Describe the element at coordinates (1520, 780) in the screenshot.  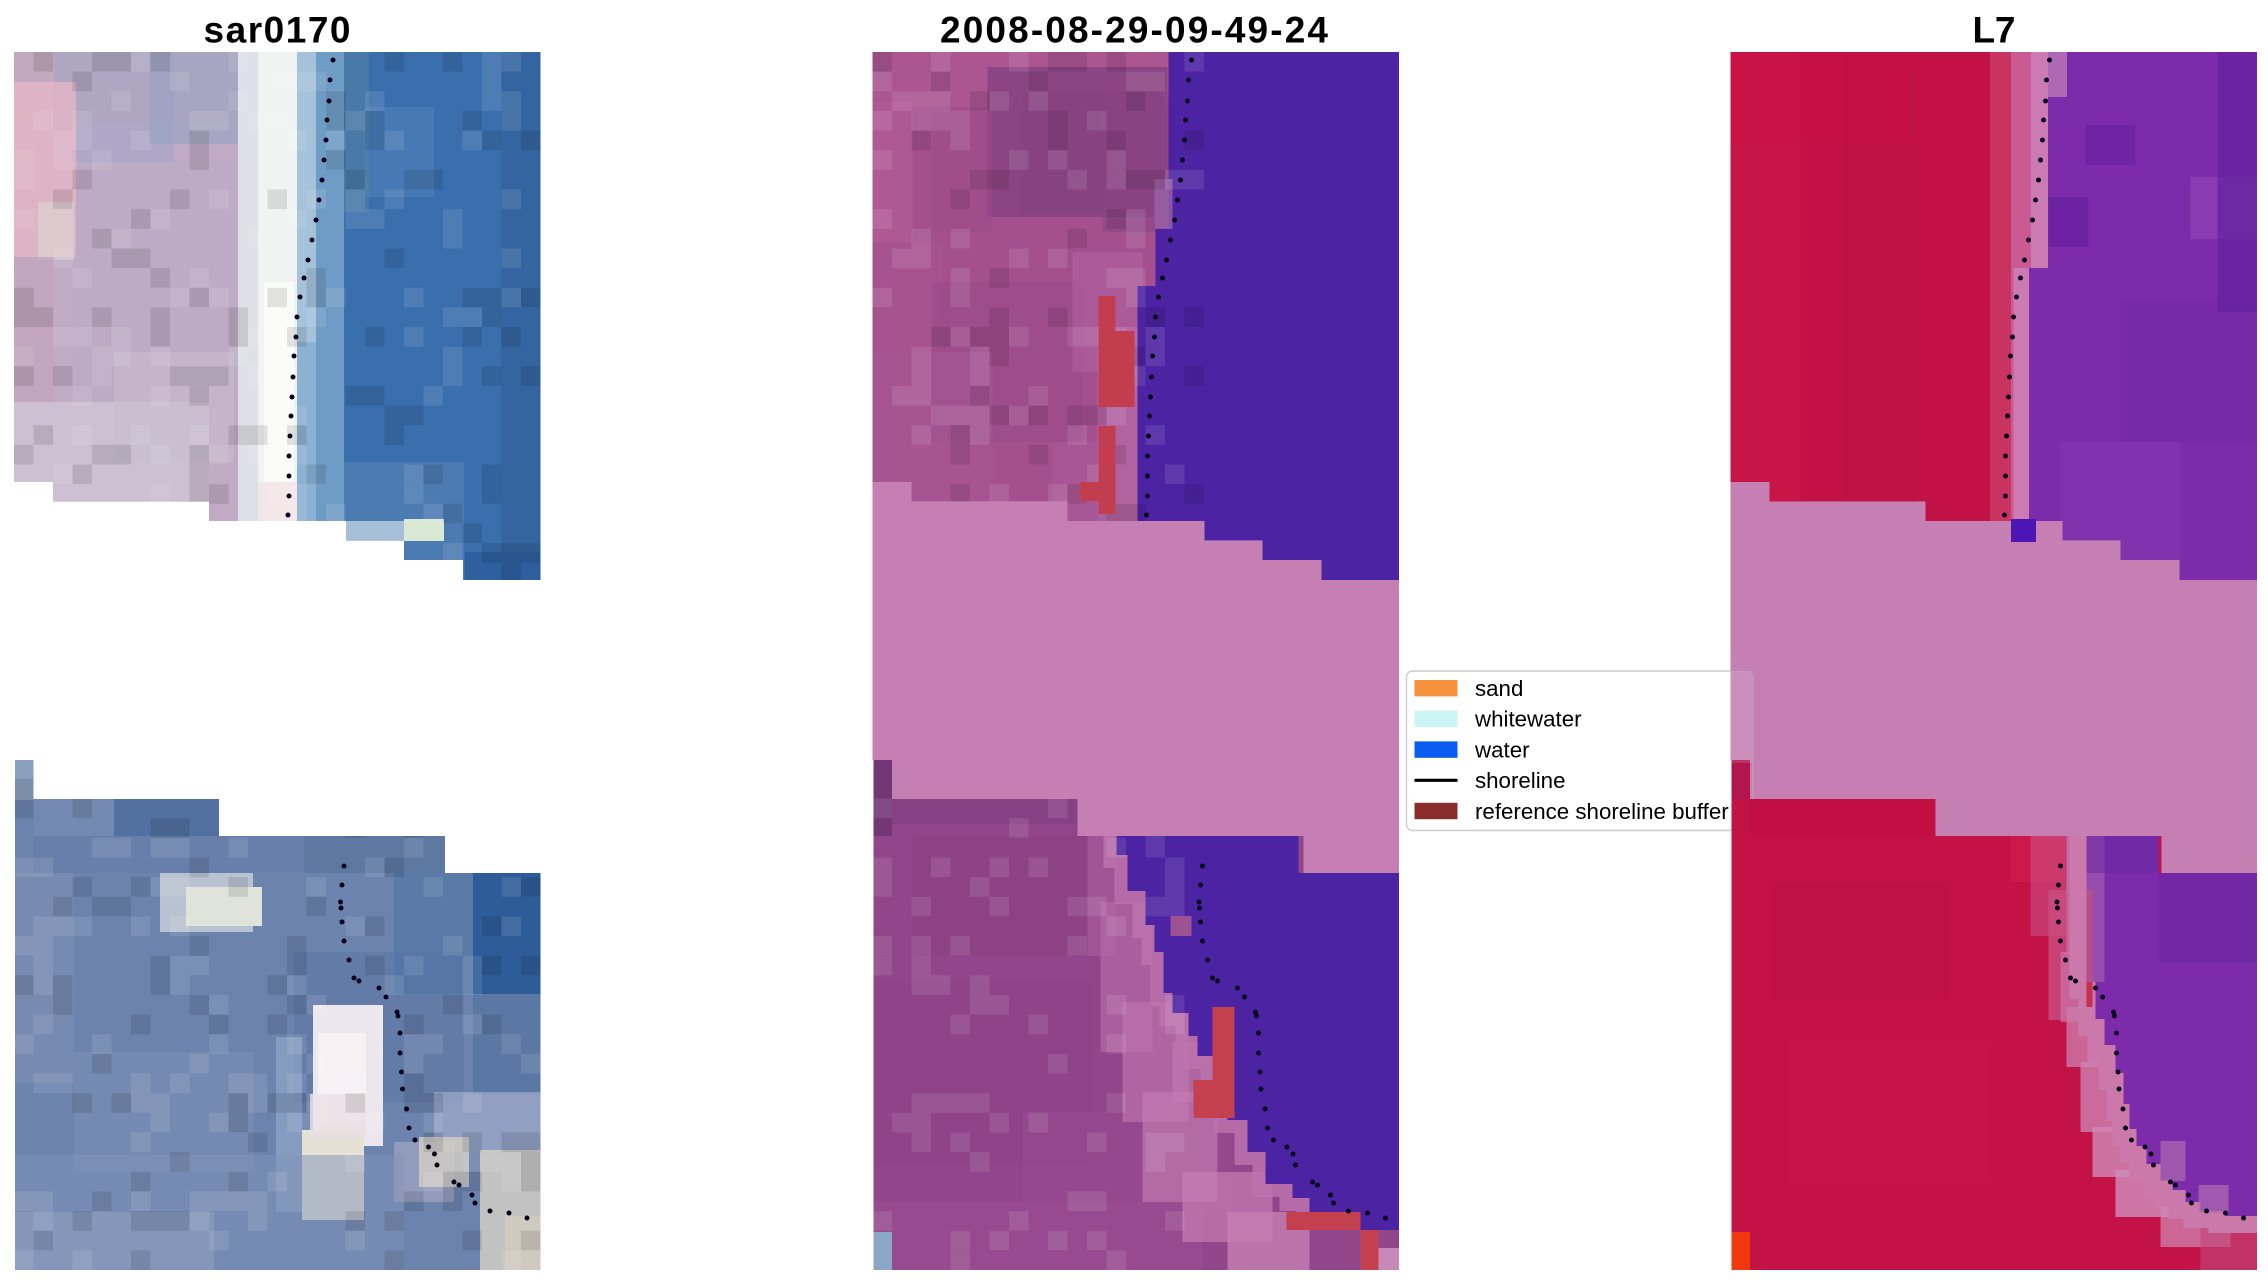
I see `svg-text: shoreline` at that location.